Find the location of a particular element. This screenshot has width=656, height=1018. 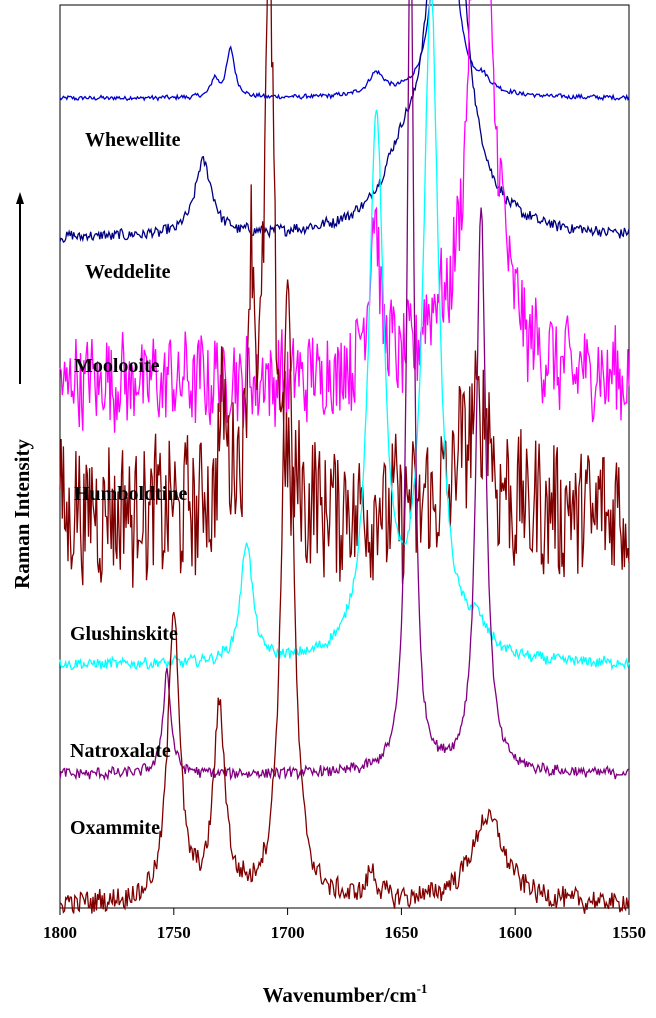

x-axis-label: Wavenumber/cm-1 is located at coordinates (345, 994).